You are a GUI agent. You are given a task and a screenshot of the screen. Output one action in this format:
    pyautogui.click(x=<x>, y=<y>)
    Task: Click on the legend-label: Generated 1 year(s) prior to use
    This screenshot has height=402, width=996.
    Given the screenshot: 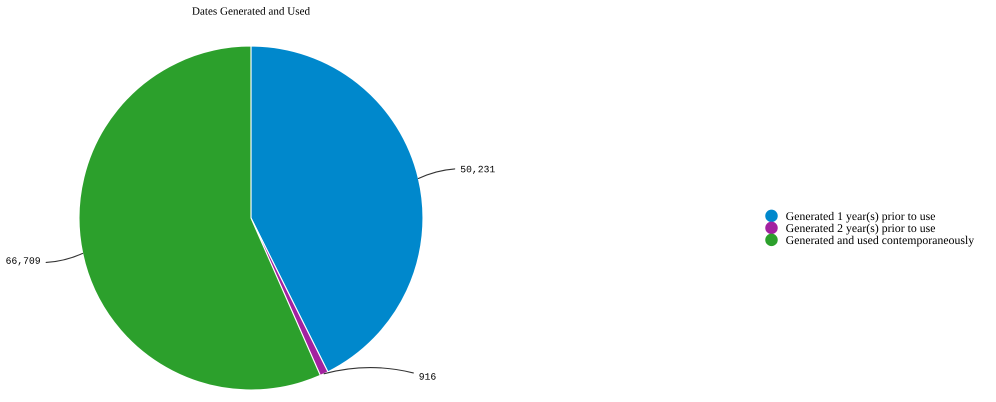 What is the action you would take?
    pyautogui.click(x=861, y=217)
    